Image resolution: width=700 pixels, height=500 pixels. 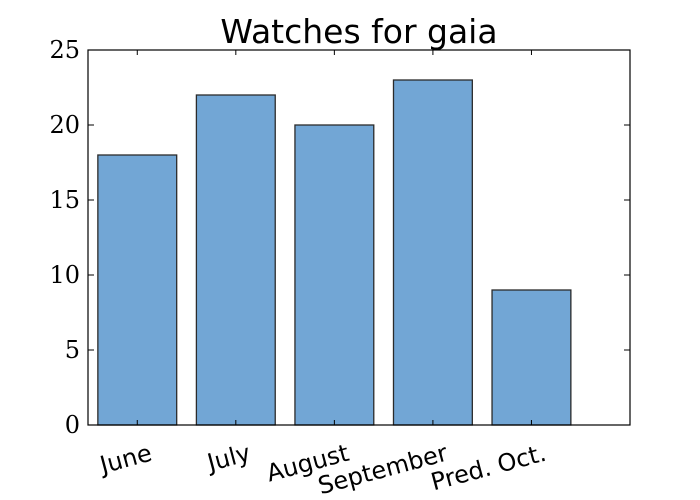 I want to click on bar-september, so click(x=432, y=252).